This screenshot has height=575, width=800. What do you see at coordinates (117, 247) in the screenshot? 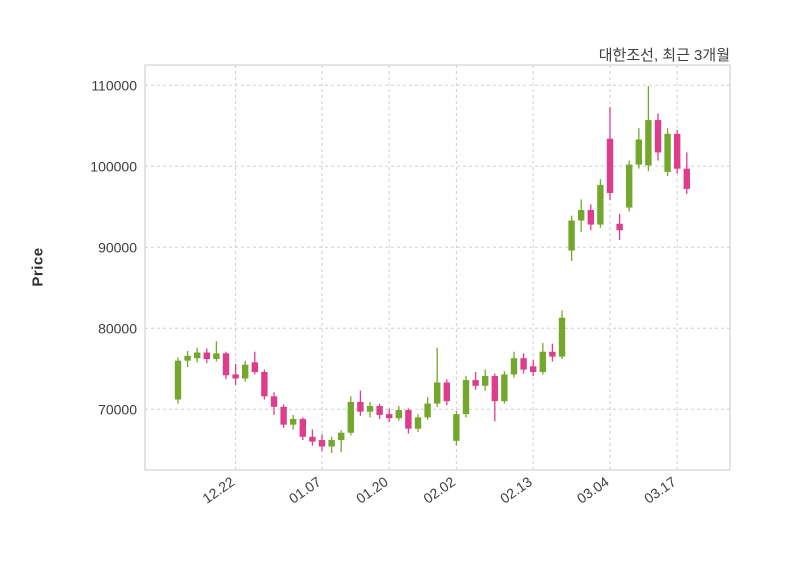
I see `y-tick-label: 90000` at bounding box center [117, 247].